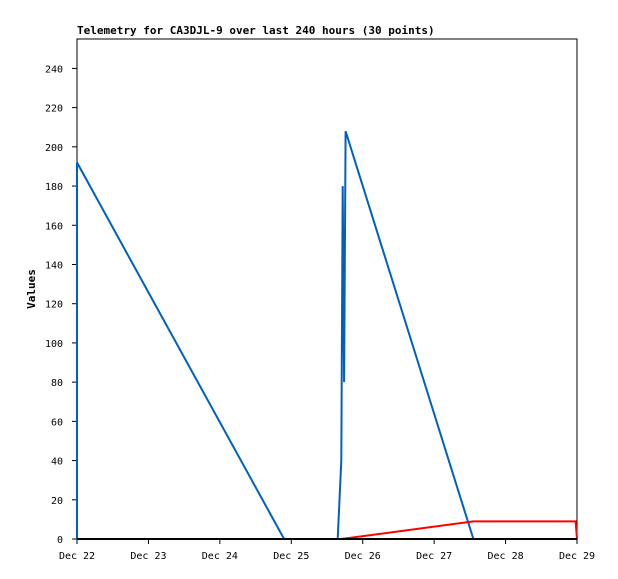  I want to click on y-axis-label: Values, so click(31, 289).